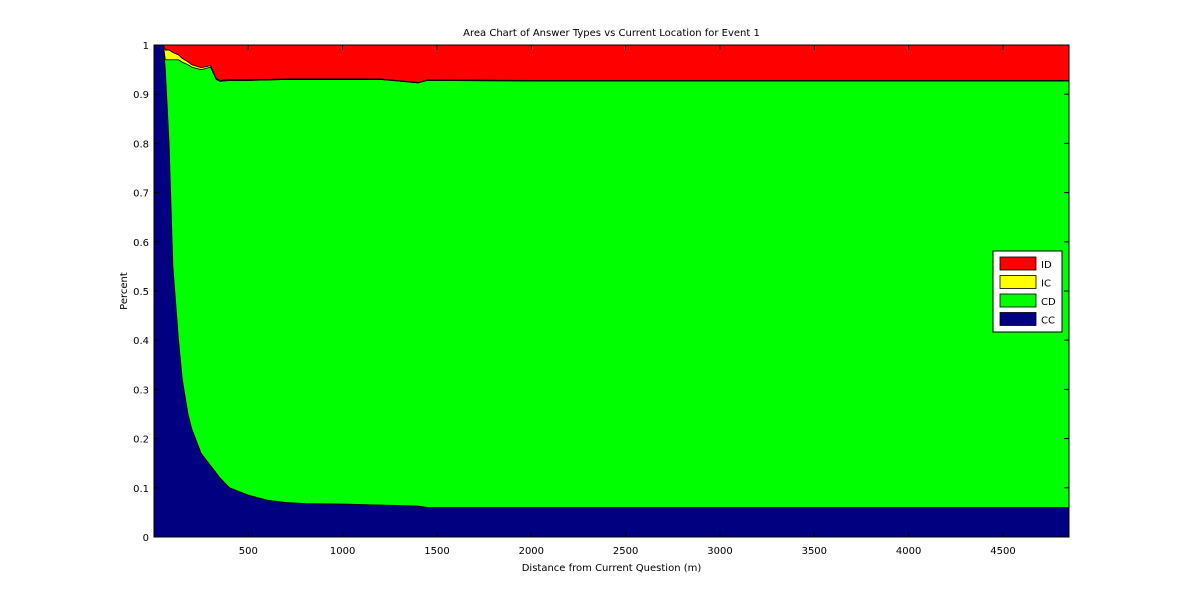 The image size is (1181, 603). I want to click on y-tick-label: 0.1, so click(141, 489).